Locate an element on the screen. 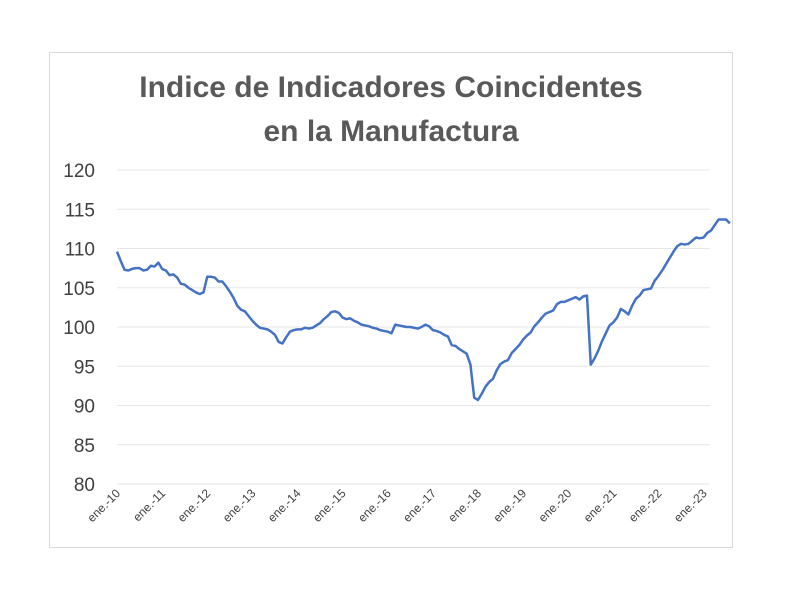 The image size is (792, 612). x-tick-label: ene.-19 is located at coordinates (510, 505).